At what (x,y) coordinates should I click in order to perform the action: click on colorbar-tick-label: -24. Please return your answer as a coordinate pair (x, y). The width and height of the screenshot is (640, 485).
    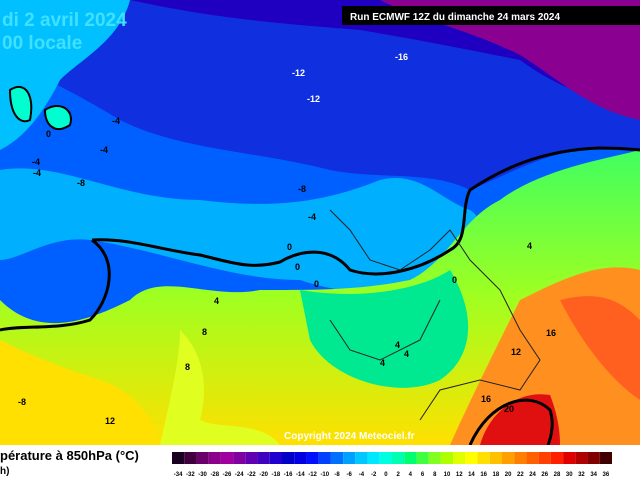
    Looking at the image, I should click on (239, 475).